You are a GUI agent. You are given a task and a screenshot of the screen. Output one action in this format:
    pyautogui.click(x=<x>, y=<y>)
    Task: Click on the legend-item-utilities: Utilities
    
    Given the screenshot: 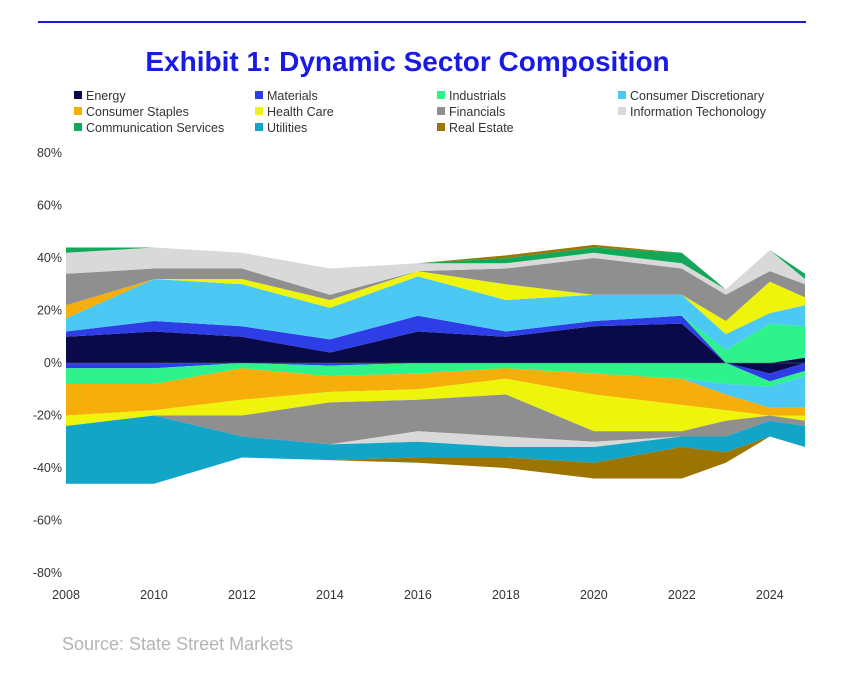 What is the action you would take?
    pyautogui.click(x=281, y=128)
    